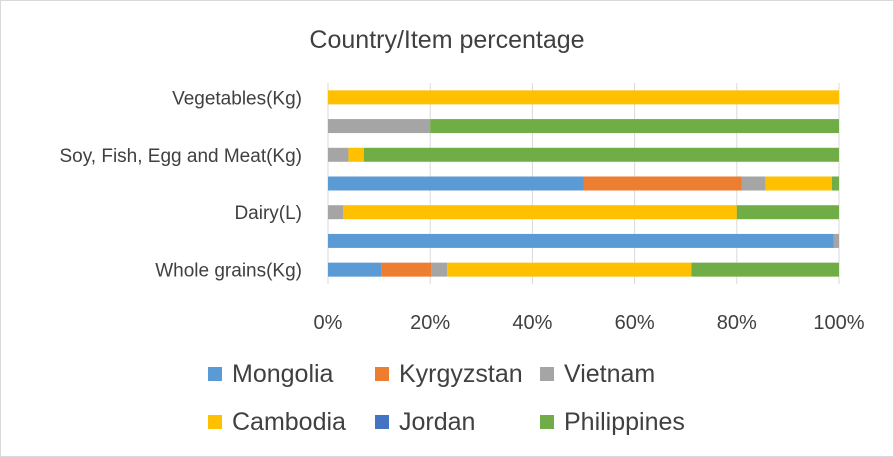 The width and height of the screenshot is (894, 457). Describe the element at coordinates (268, 213) in the screenshot. I see `category-label: Dairy(L)` at that location.